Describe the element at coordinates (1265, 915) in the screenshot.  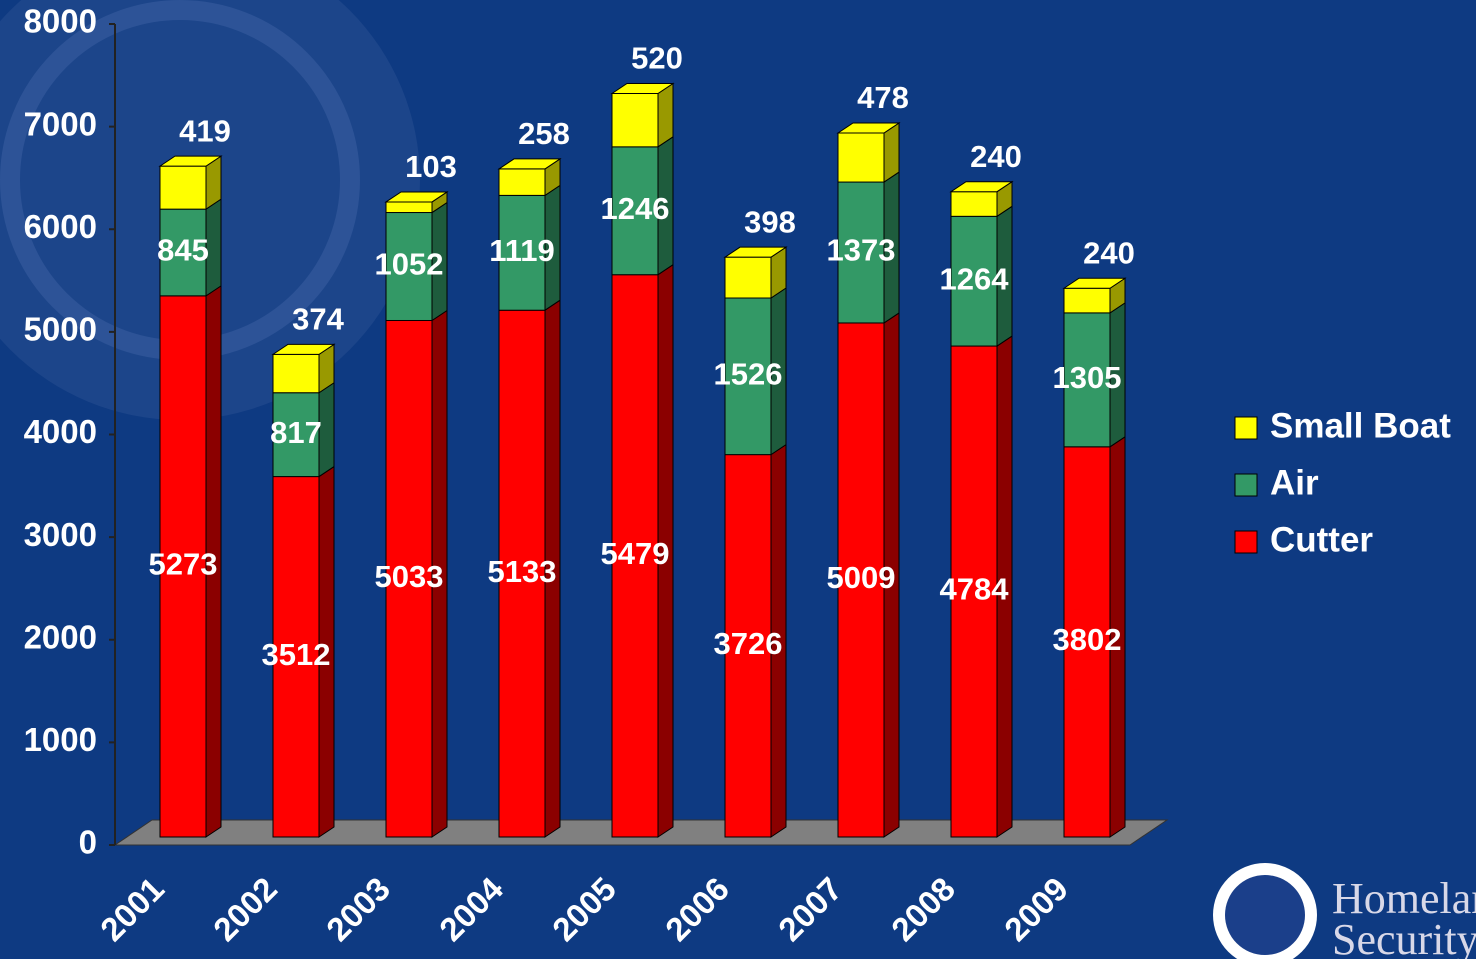
I see `dhs-seal-inner` at that location.